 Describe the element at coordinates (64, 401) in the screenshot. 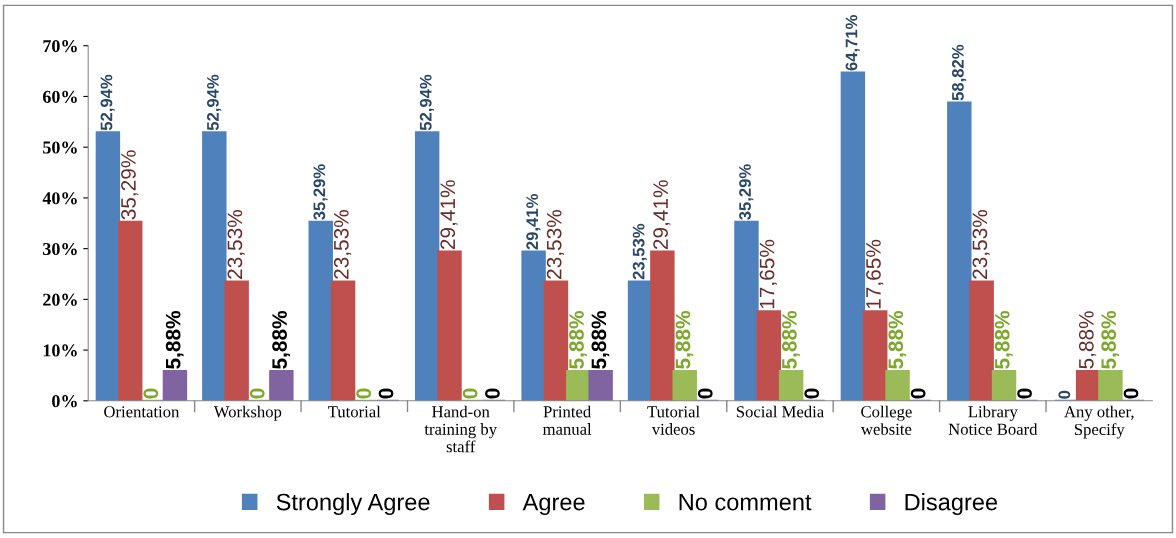

I see `y-tick-label: 0%` at that location.